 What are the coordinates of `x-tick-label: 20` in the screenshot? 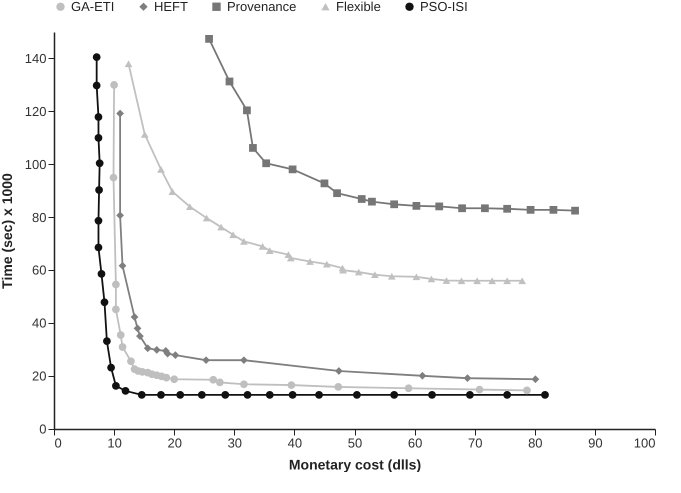 It's located at (174, 443).